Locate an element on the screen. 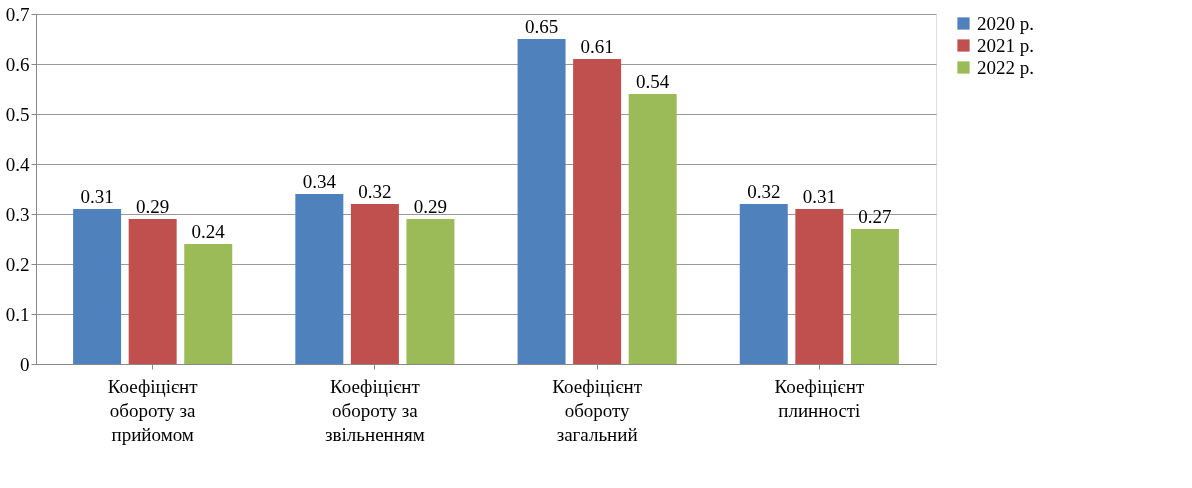 Image resolution: width=1192 pixels, height=488 pixels. y-tick-label: 0 is located at coordinates (25, 364).